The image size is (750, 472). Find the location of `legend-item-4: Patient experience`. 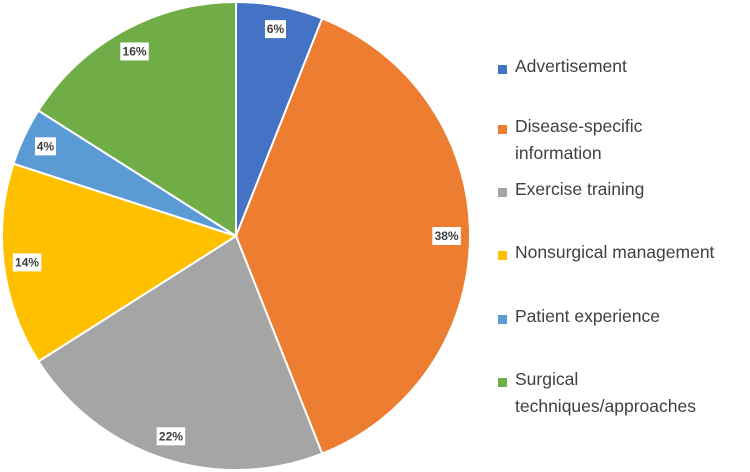

legend-item-4: Patient experience is located at coordinates (624, 318).